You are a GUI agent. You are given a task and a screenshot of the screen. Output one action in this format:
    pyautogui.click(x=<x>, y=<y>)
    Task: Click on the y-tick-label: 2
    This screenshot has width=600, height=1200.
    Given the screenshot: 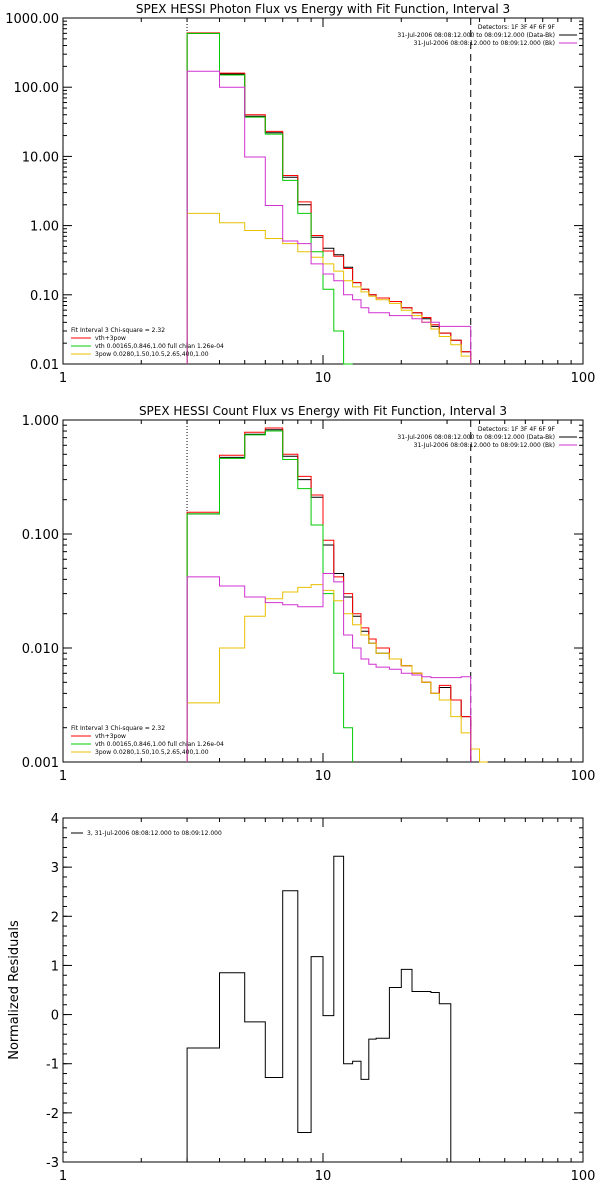 What is the action you would take?
    pyautogui.click(x=55, y=917)
    